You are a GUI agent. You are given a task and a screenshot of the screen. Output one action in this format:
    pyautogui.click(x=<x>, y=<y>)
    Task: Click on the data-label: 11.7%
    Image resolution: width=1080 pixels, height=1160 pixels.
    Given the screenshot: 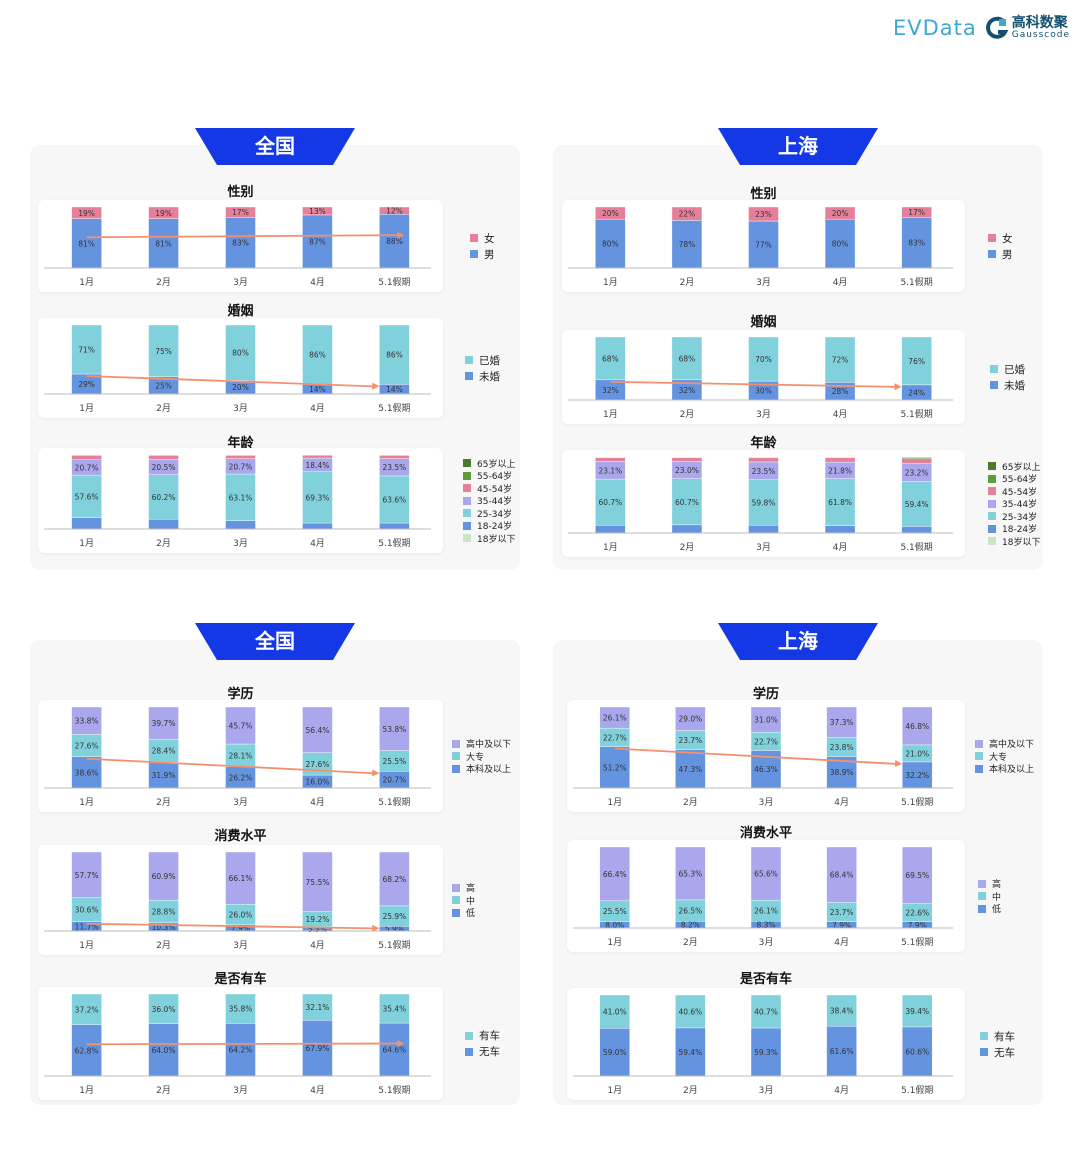 What is the action you would take?
    pyautogui.click(x=87, y=926)
    